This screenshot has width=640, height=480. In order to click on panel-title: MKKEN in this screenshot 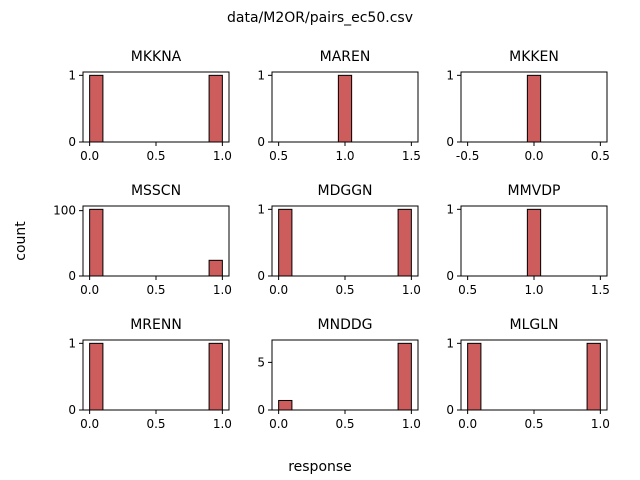, I will do `click(534, 57)`.